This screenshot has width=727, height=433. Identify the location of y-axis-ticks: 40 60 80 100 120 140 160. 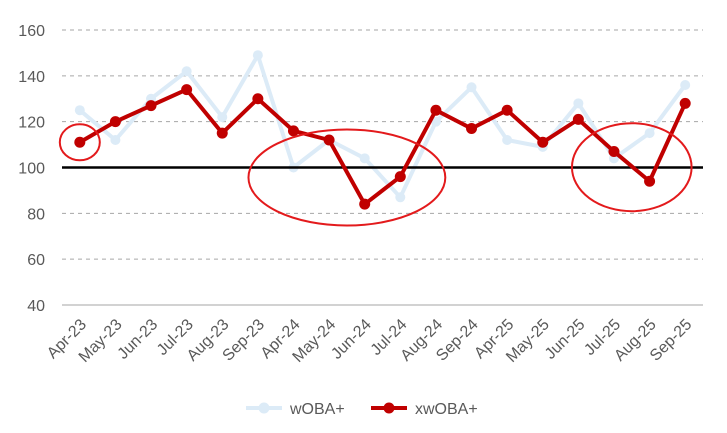
(31, 169).